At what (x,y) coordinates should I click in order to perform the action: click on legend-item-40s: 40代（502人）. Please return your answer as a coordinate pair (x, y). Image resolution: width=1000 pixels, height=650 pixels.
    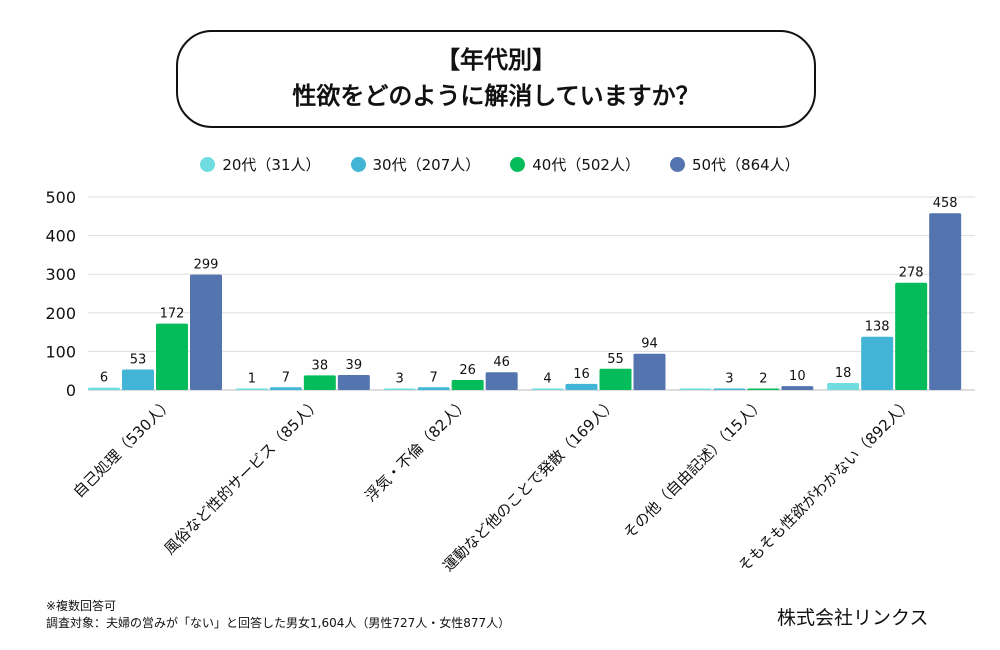
    Looking at the image, I should click on (575, 164).